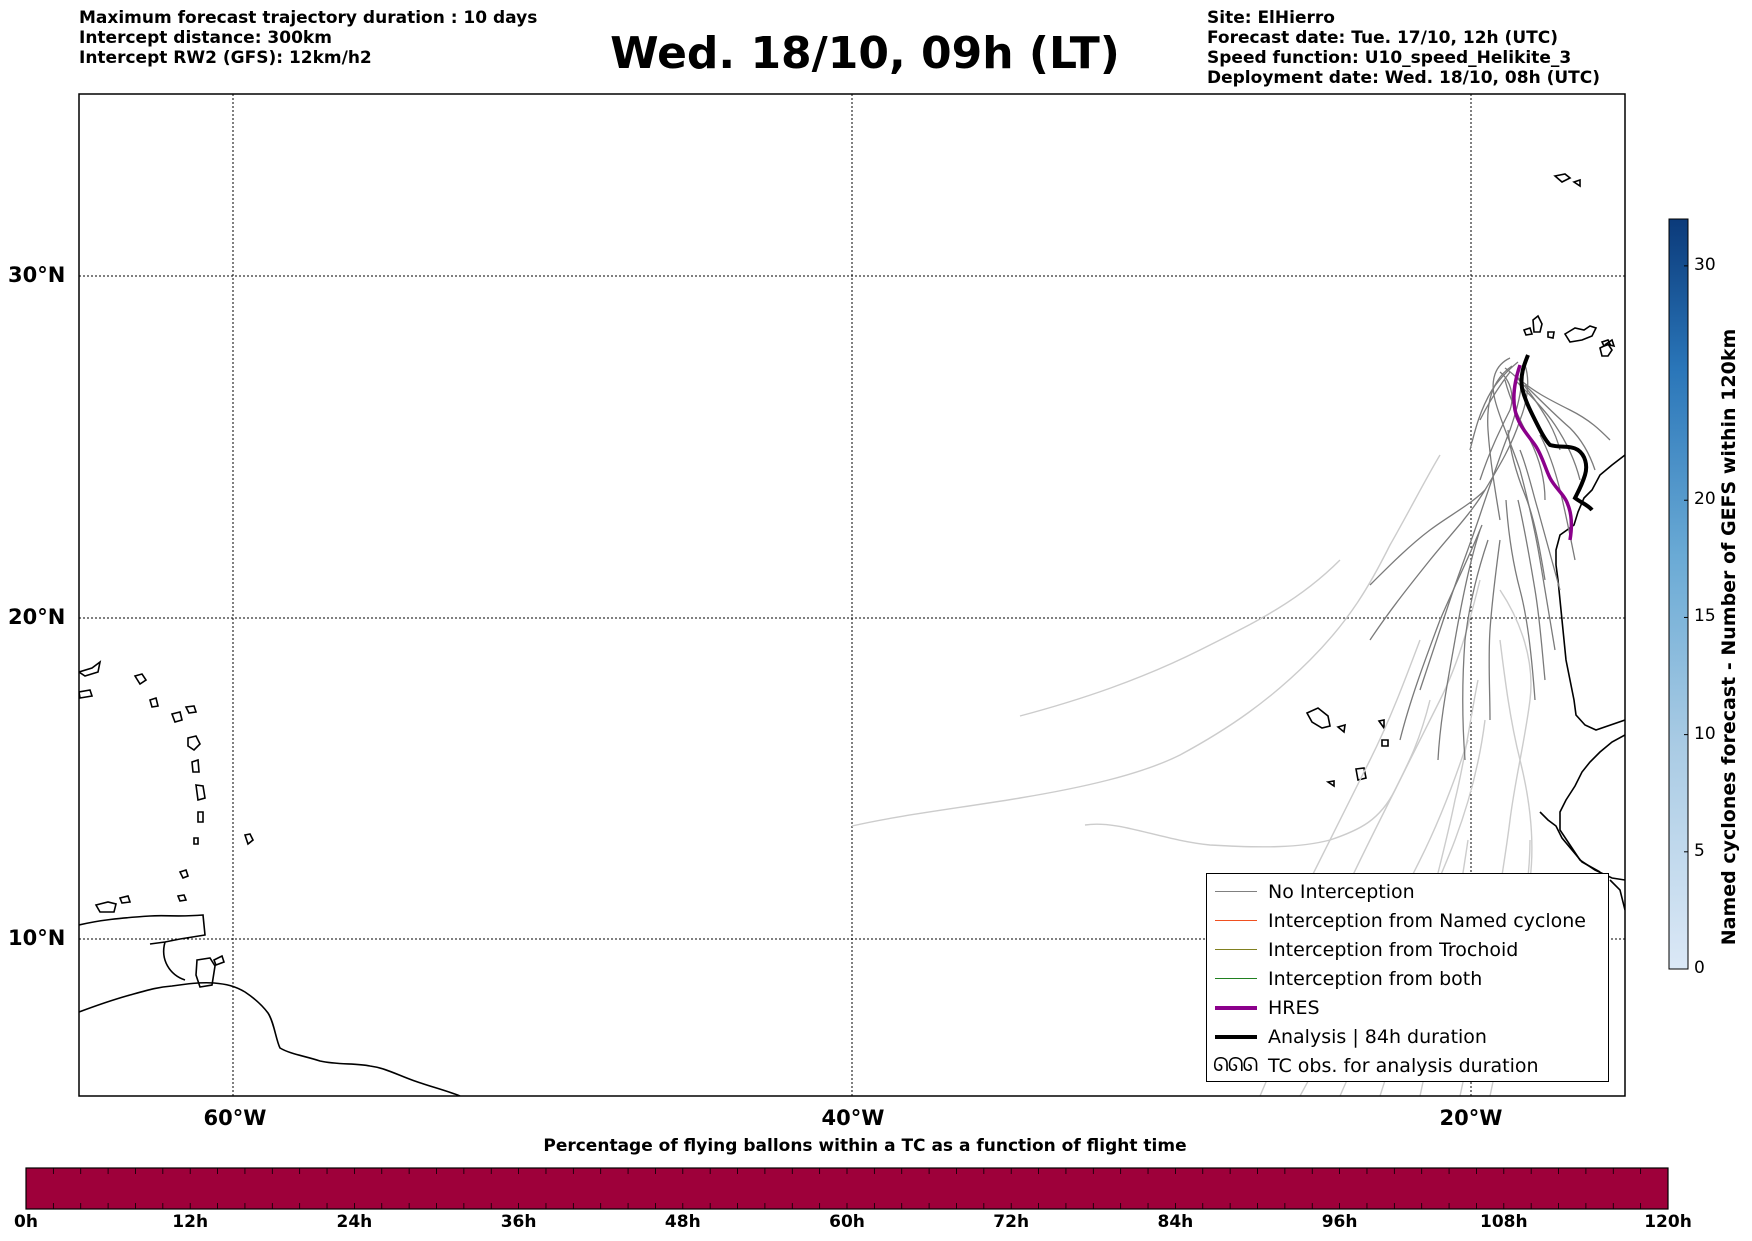  I want to click on hbar-tick-label: 0h, so click(26, 1222).